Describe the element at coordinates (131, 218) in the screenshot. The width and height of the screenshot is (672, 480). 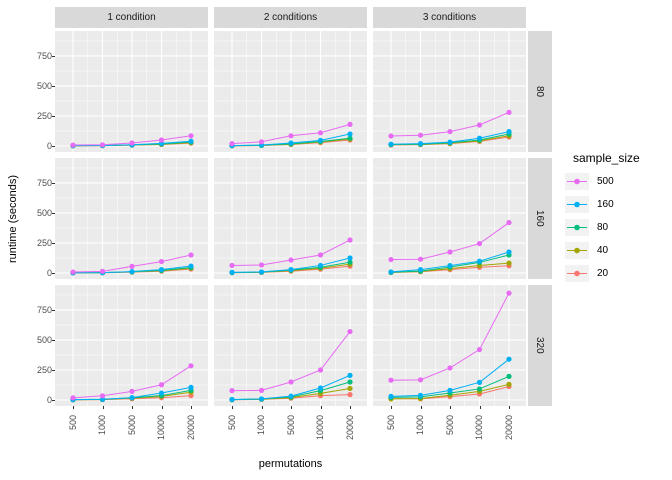
I see `facet-panel-160-1-condition` at that location.